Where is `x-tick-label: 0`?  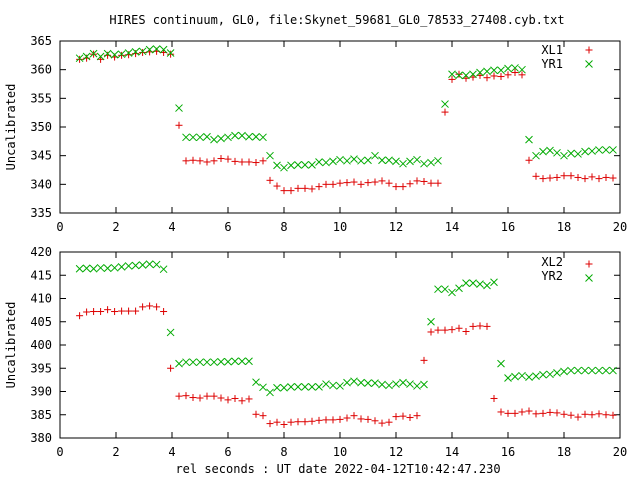
x-tick-label: 0 is located at coordinates (59, 227).